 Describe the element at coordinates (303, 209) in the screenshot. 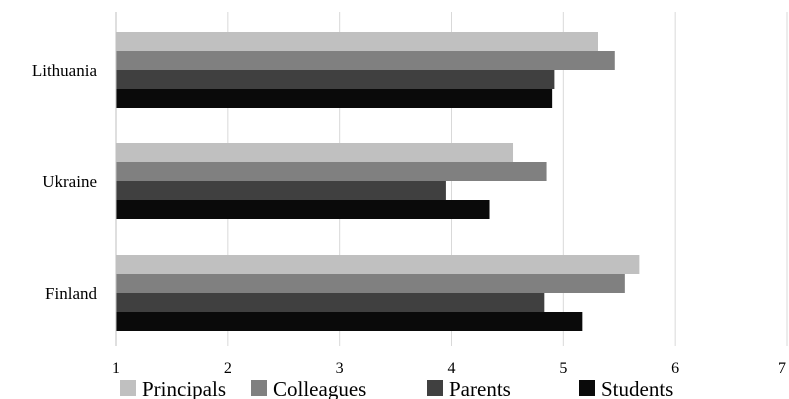

I see `bar-ukraine-students` at that location.